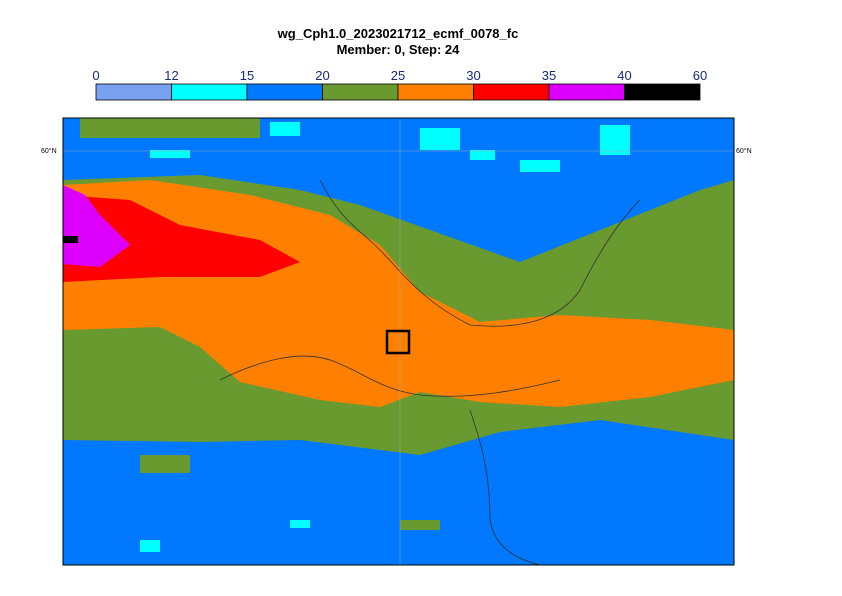 This screenshot has height=596, width=842. Describe the element at coordinates (398, 75) in the screenshot. I see `colorbar-tick-label: 25` at that location.